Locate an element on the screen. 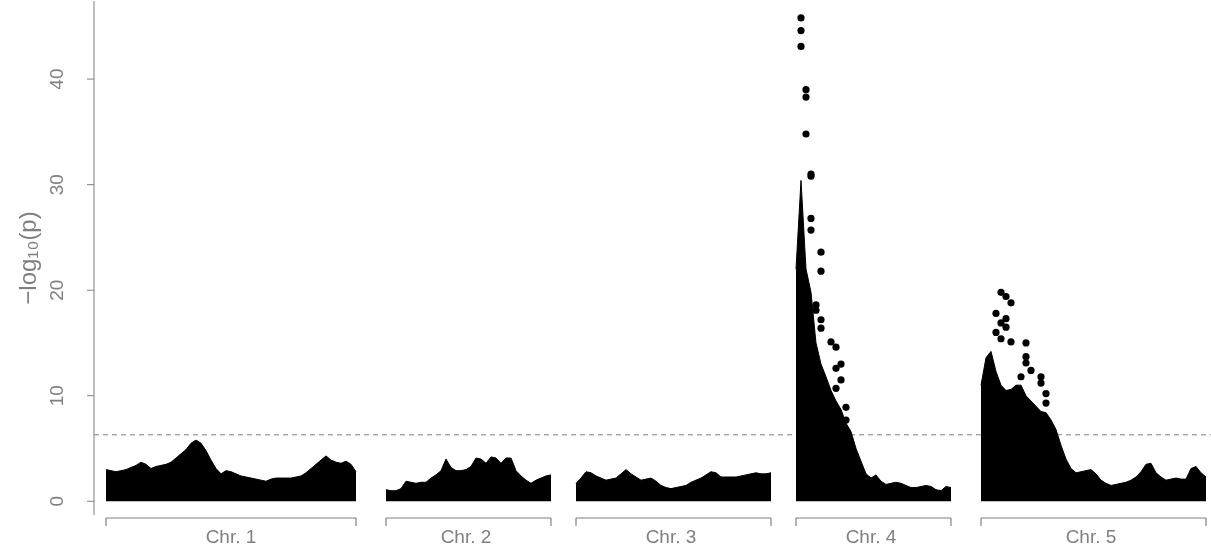 This screenshot has width=1211, height=545. x-tick-label: Chr. 5 is located at coordinates (1091, 535).